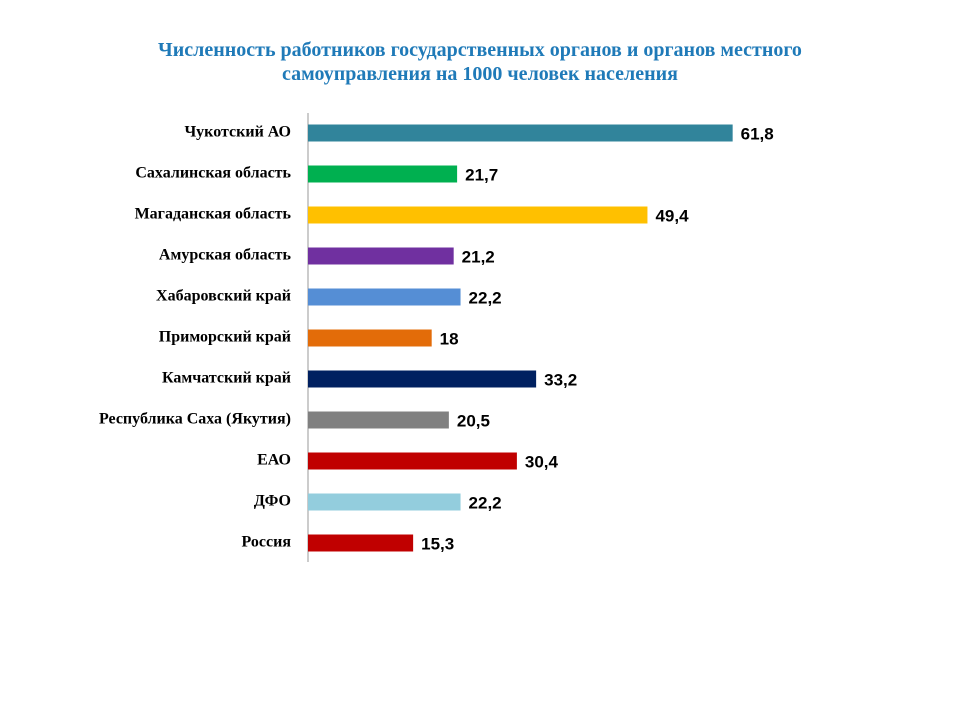 The image size is (960, 720). Describe the element at coordinates (225, 255) in the screenshot. I see `category-label: Амурская область` at that location.